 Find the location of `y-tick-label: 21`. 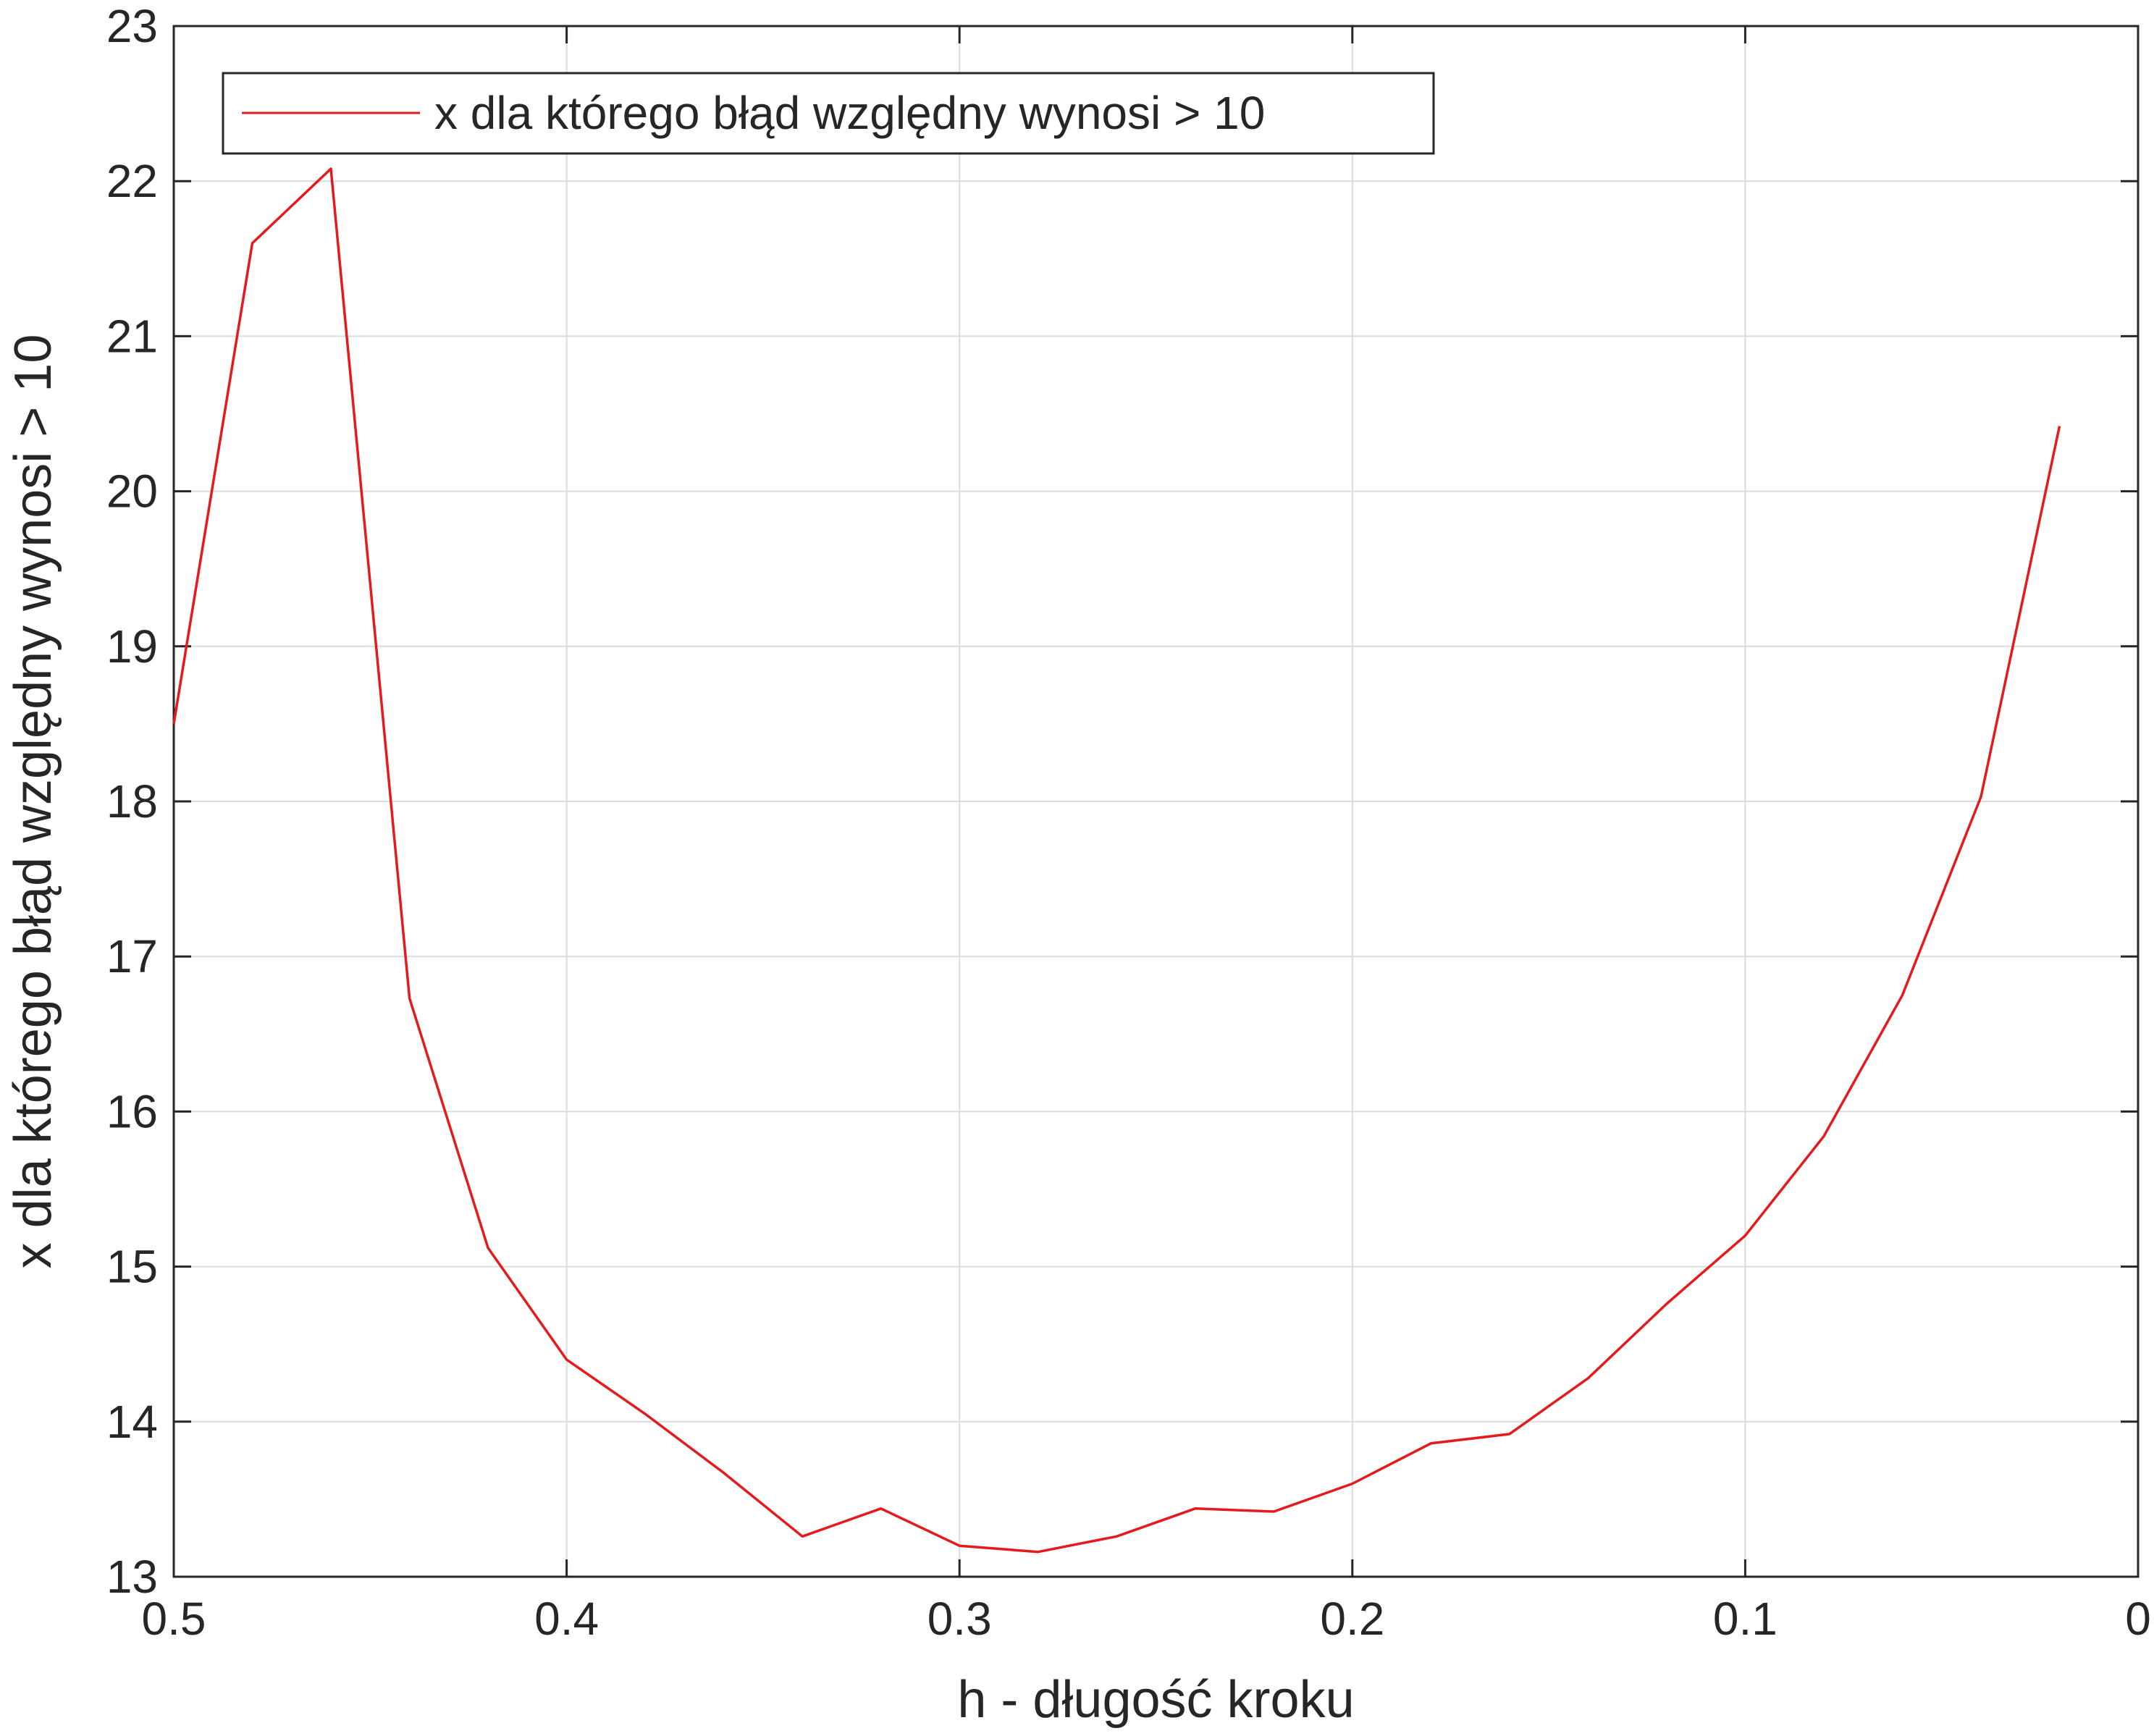

y-tick-label: 21 is located at coordinates (132, 336).